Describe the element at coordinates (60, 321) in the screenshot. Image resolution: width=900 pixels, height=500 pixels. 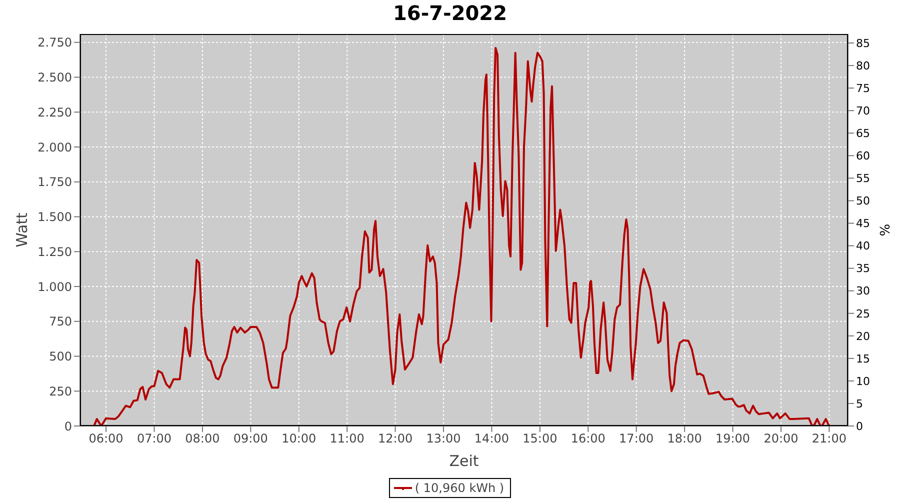
I see `y-tick-label: 750` at that location.